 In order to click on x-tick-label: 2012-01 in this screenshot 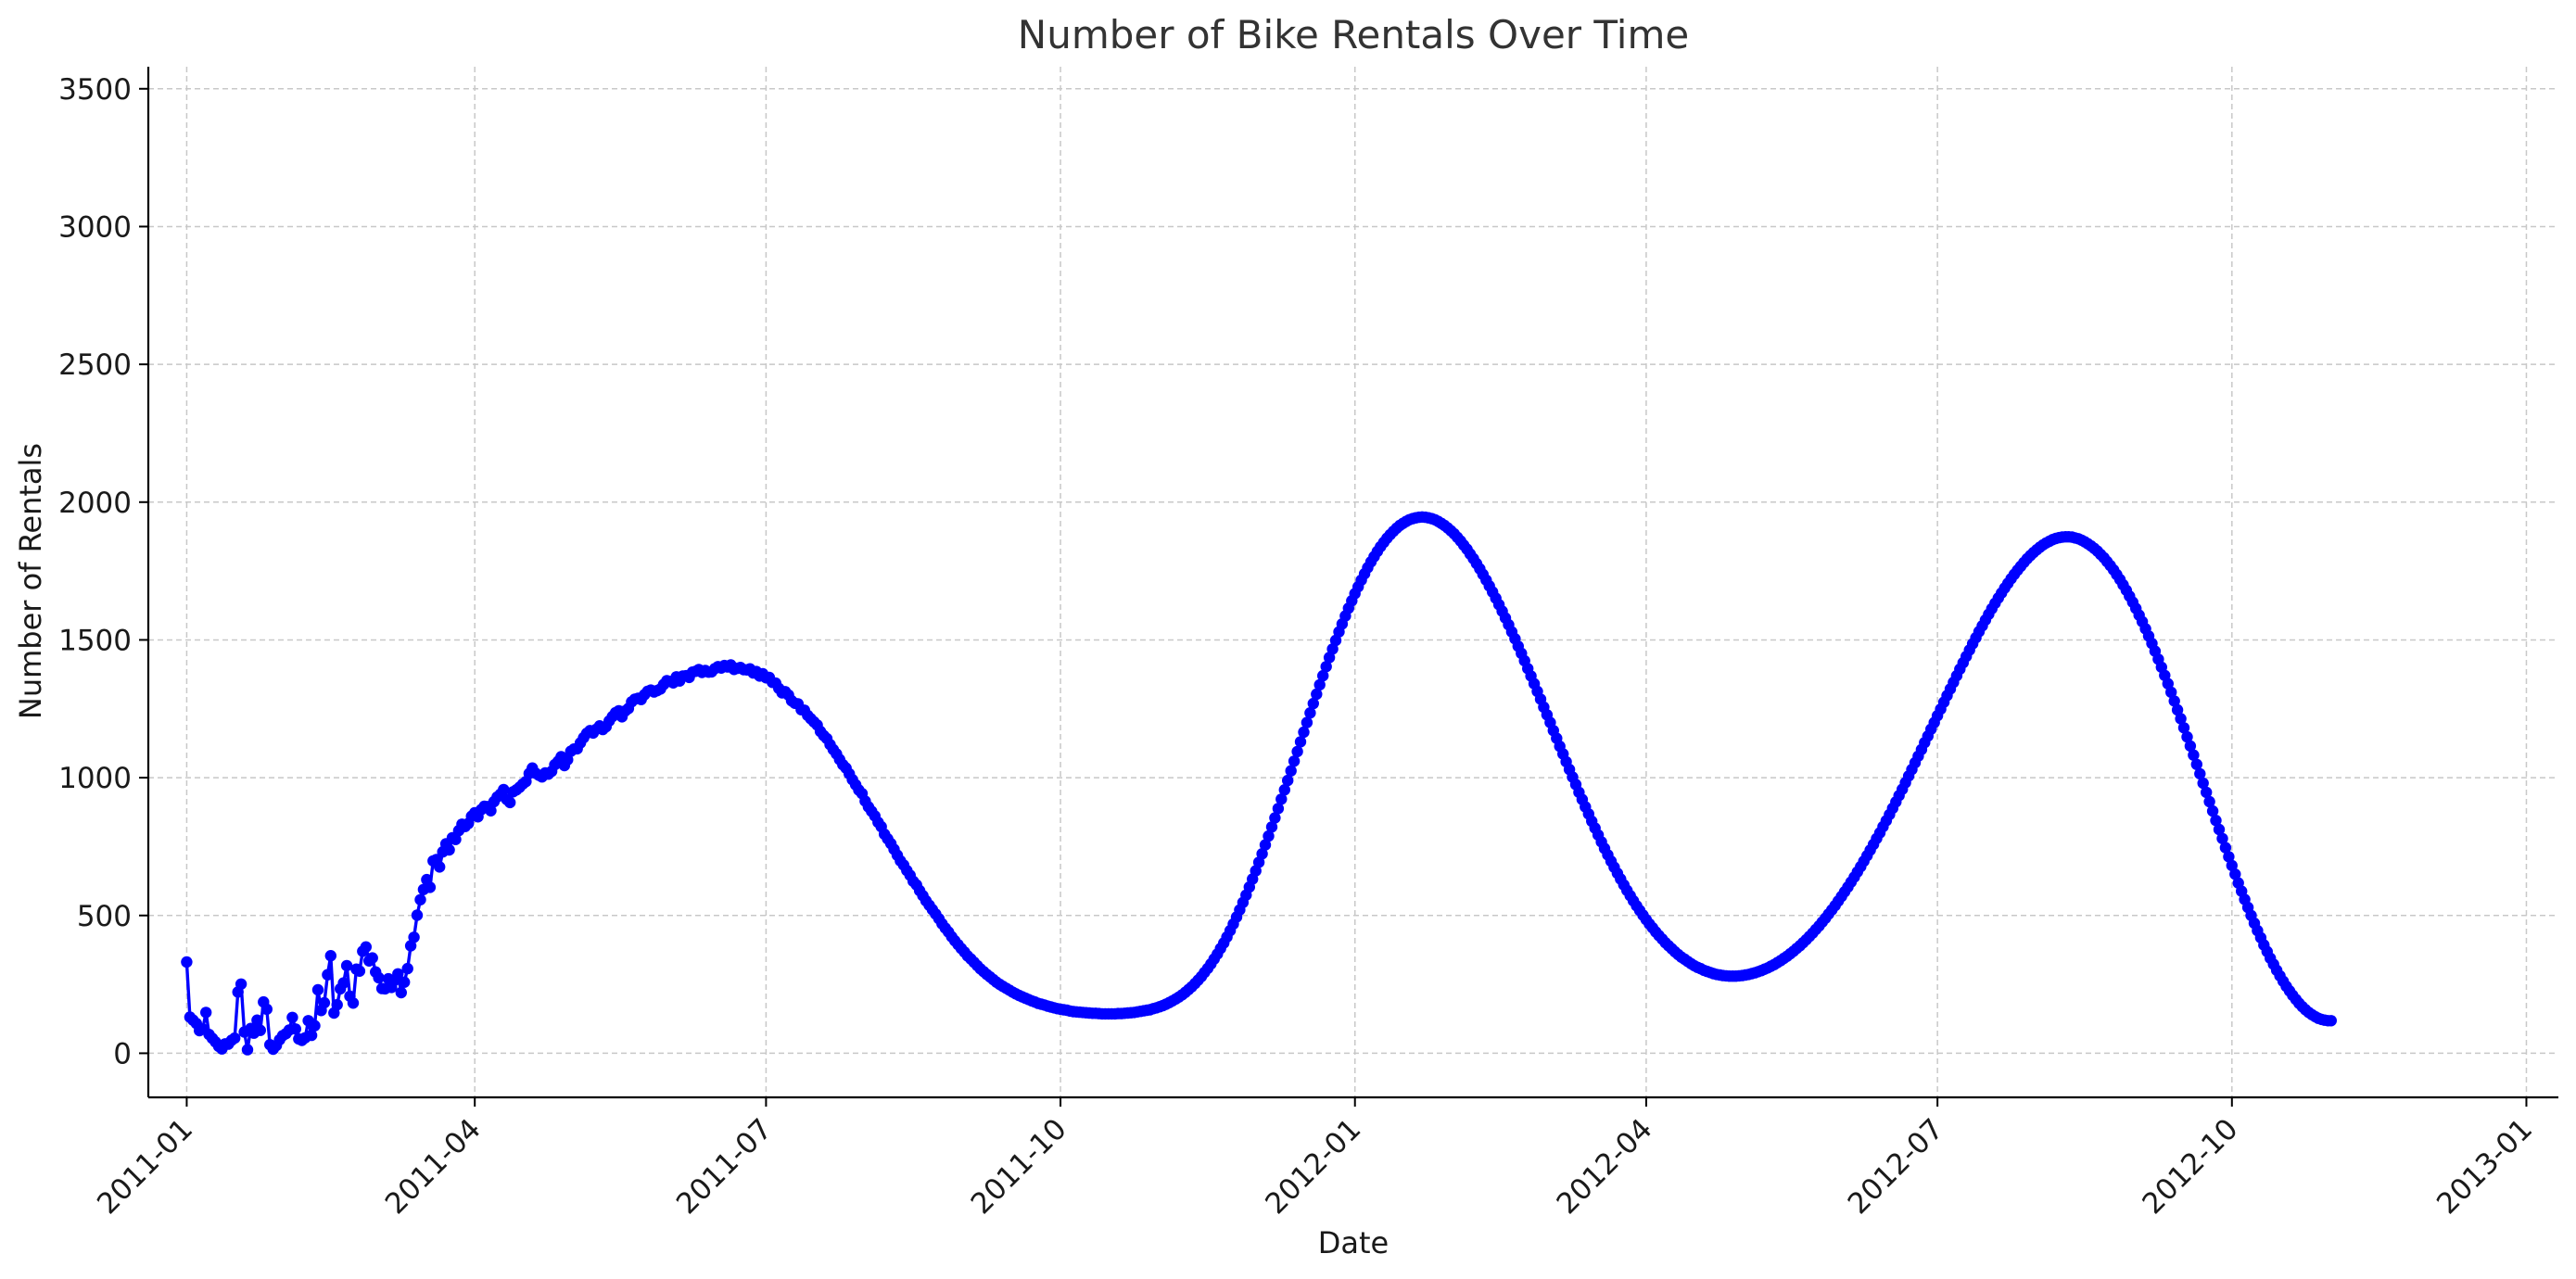, I will do `click(1313, 1166)`.